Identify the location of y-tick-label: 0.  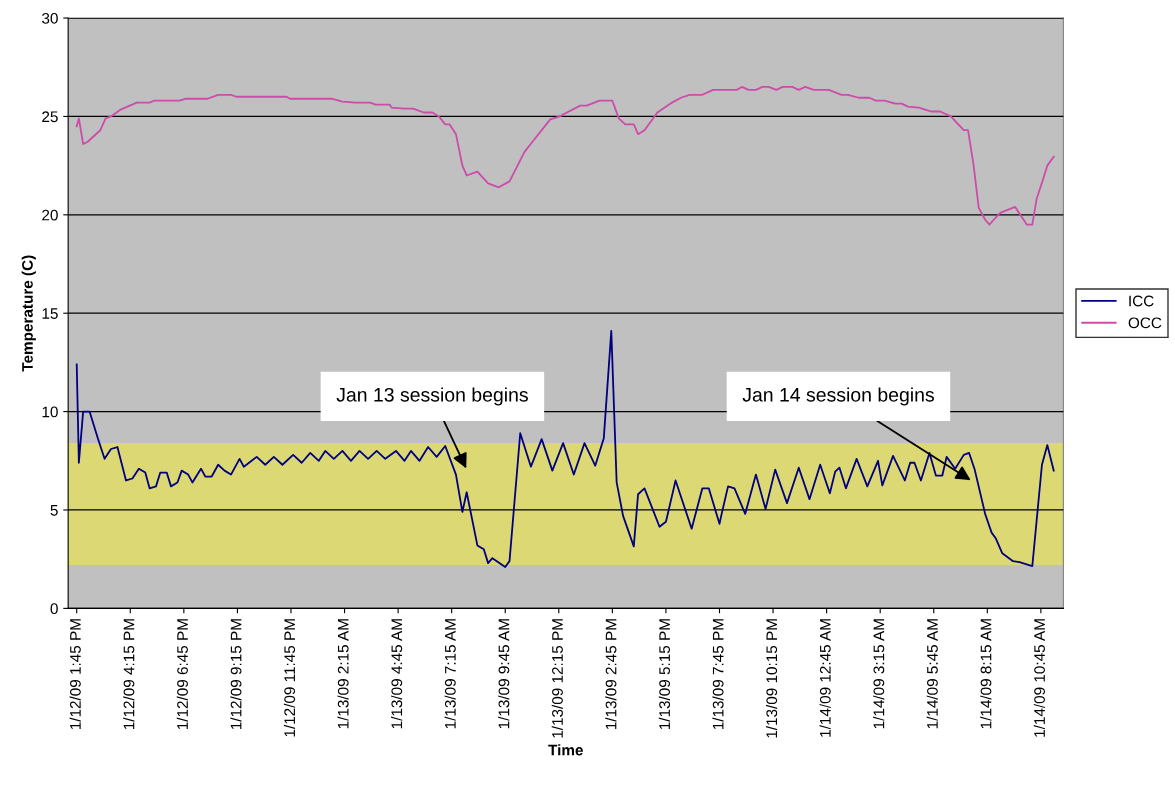
(54, 609).